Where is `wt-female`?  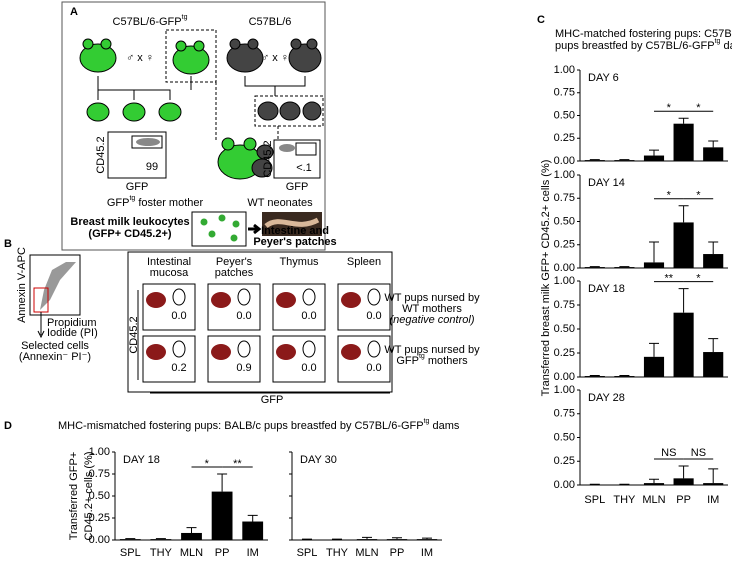
wt-female is located at coordinates (305, 55).